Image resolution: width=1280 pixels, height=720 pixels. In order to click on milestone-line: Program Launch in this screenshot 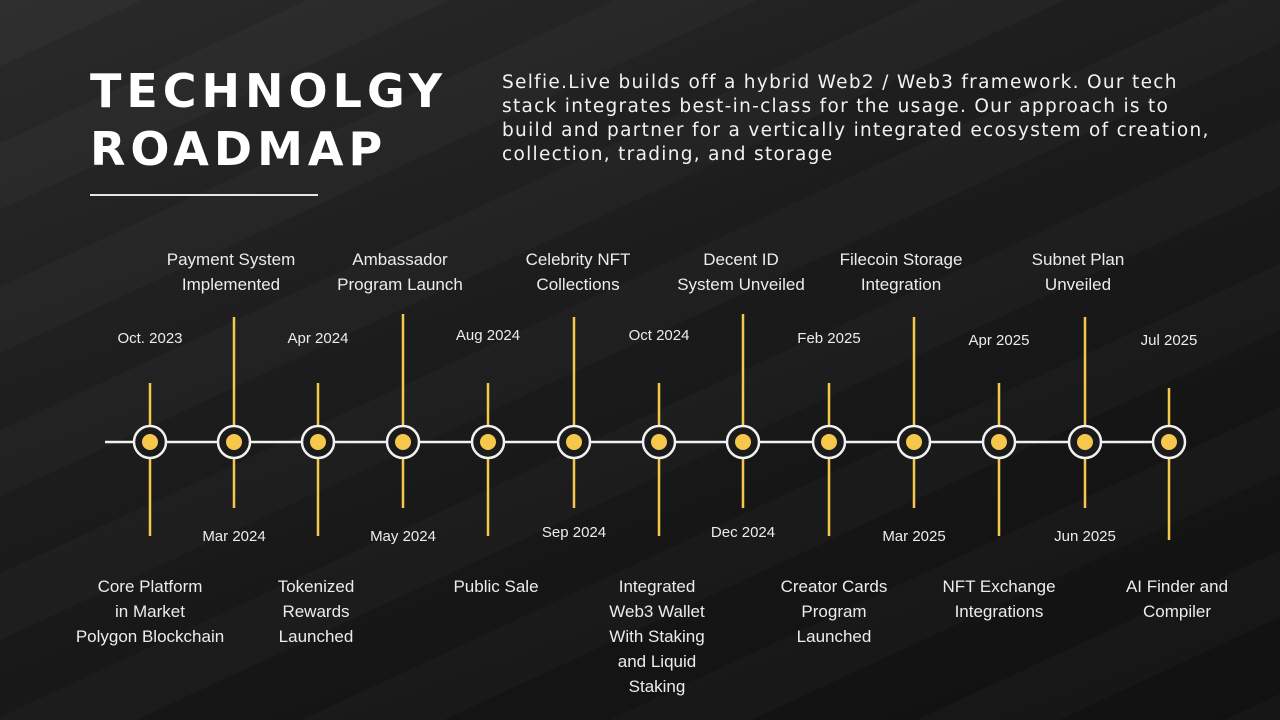, I will do `click(400, 284)`.